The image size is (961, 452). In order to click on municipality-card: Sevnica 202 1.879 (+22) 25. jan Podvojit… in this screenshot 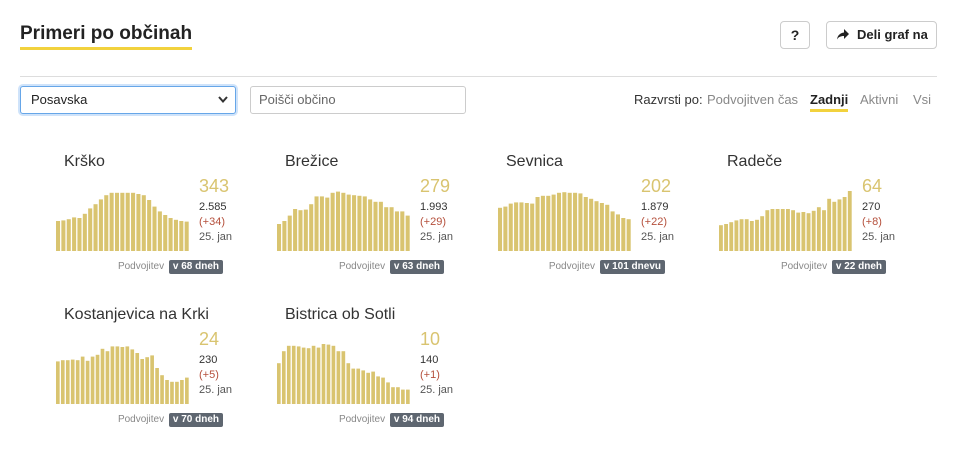, I will do `click(593, 223)`.